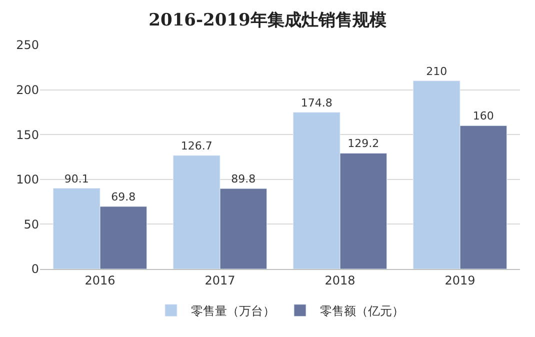  Describe the element at coordinates (483, 116) in the screenshot. I see `data-label: 160` at that location.